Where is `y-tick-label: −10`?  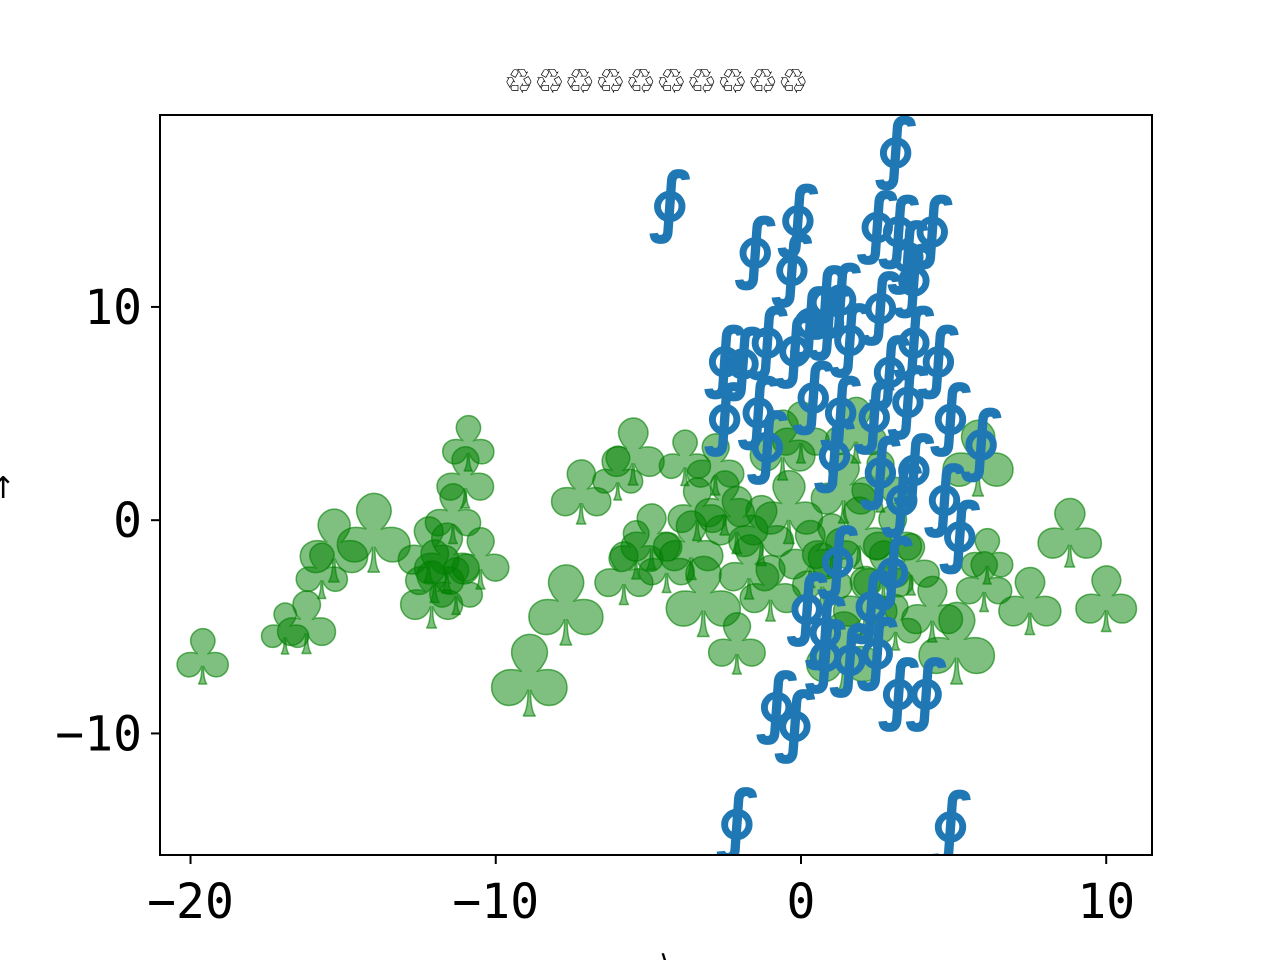
y-tick-label: −10 is located at coordinates (98, 734).